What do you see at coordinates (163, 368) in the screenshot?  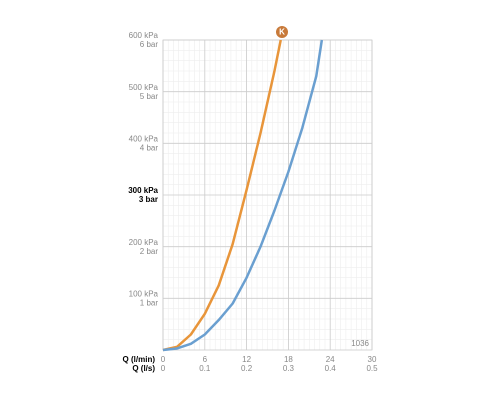 I see `x2-tick-label: 0` at bounding box center [163, 368].